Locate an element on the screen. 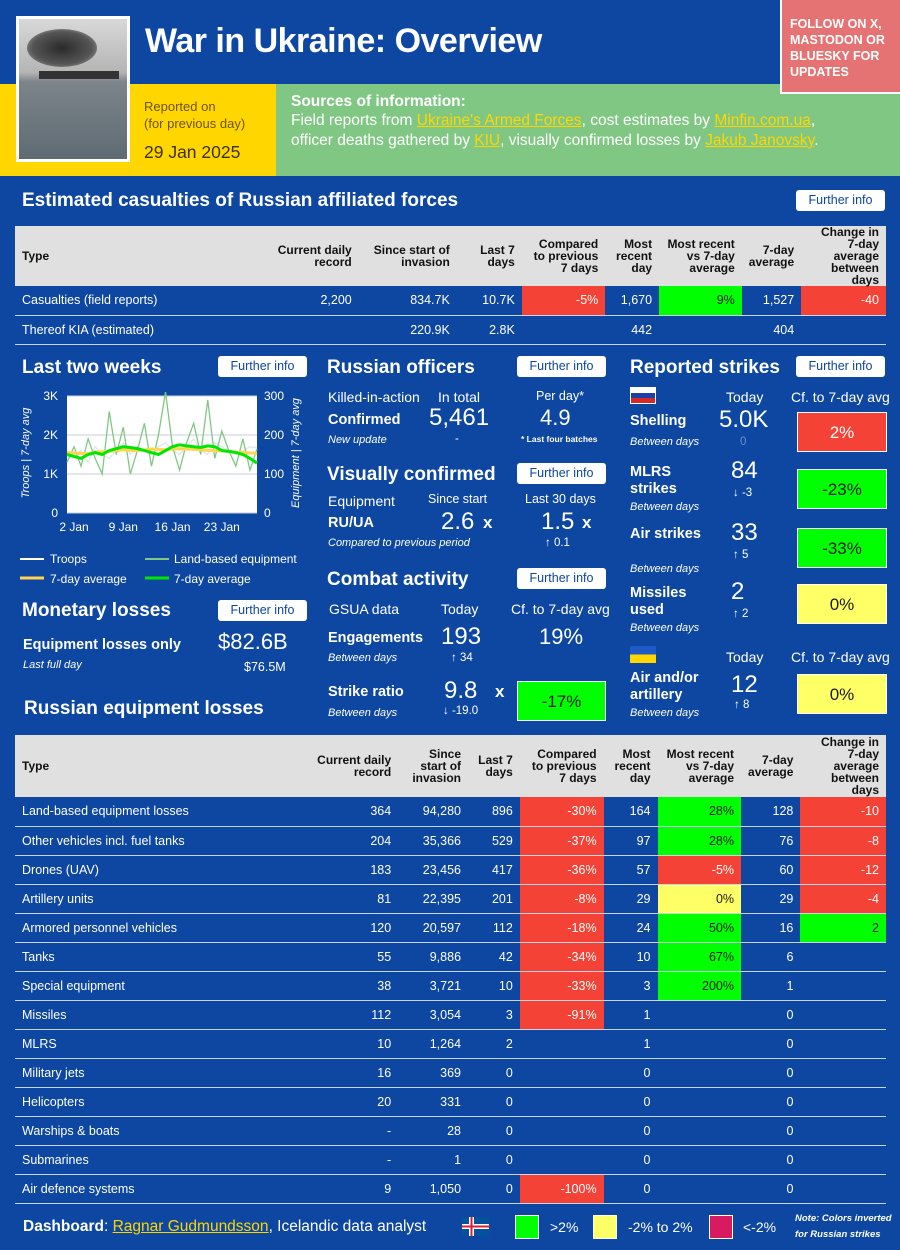 The height and width of the screenshot is (1250, 900). link-minfin: Minfin.com.ua is located at coordinates (762, 120).